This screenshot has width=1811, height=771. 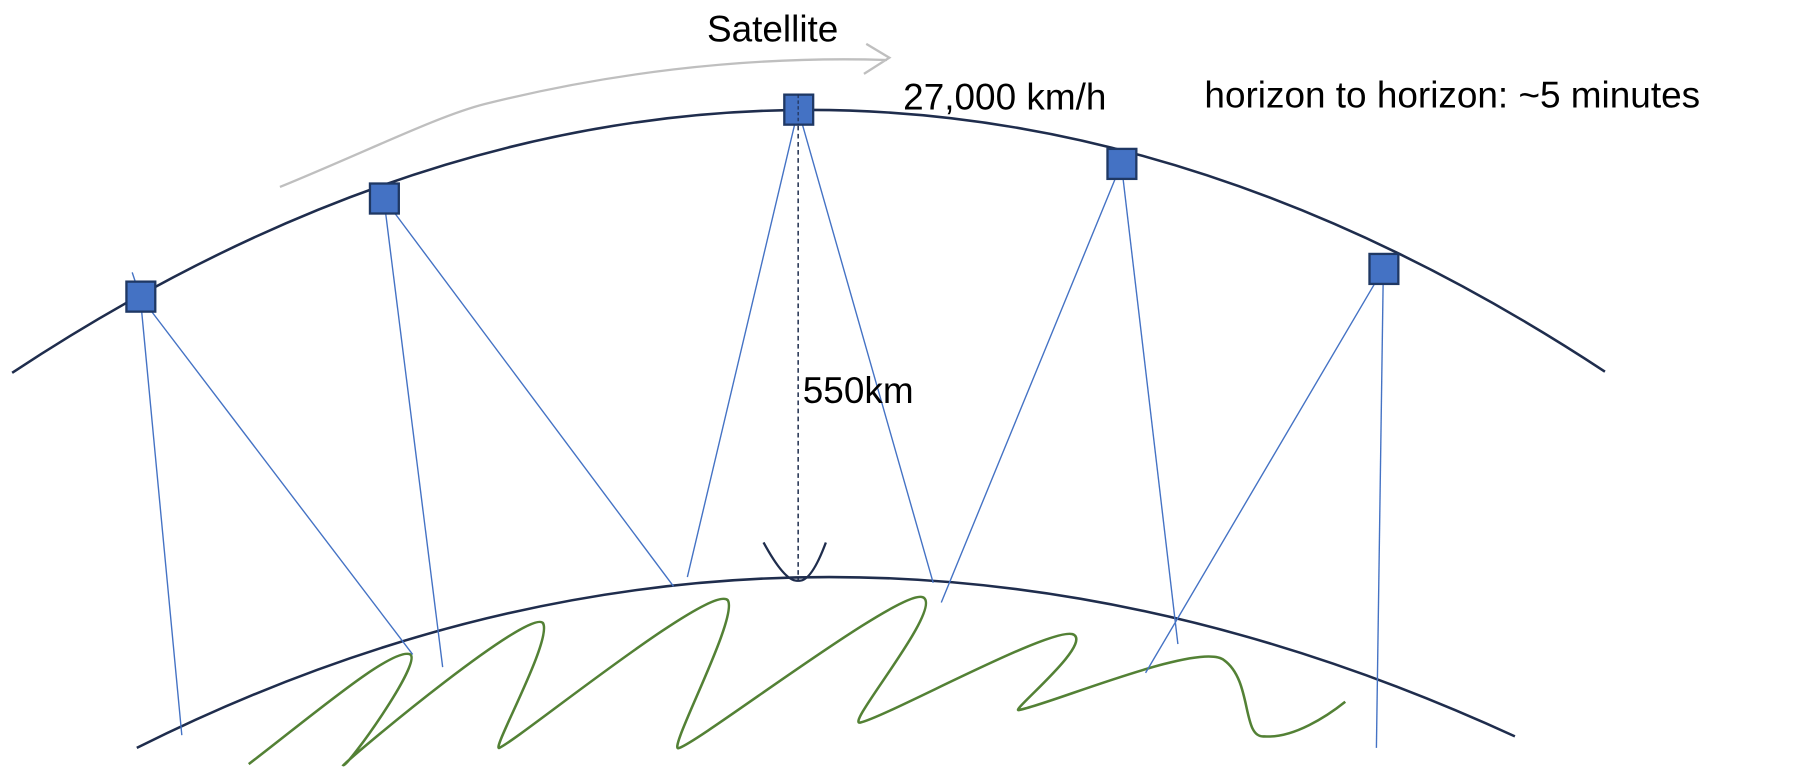 I want to click on altitude-arrowhead, so click(x=794, y=561).